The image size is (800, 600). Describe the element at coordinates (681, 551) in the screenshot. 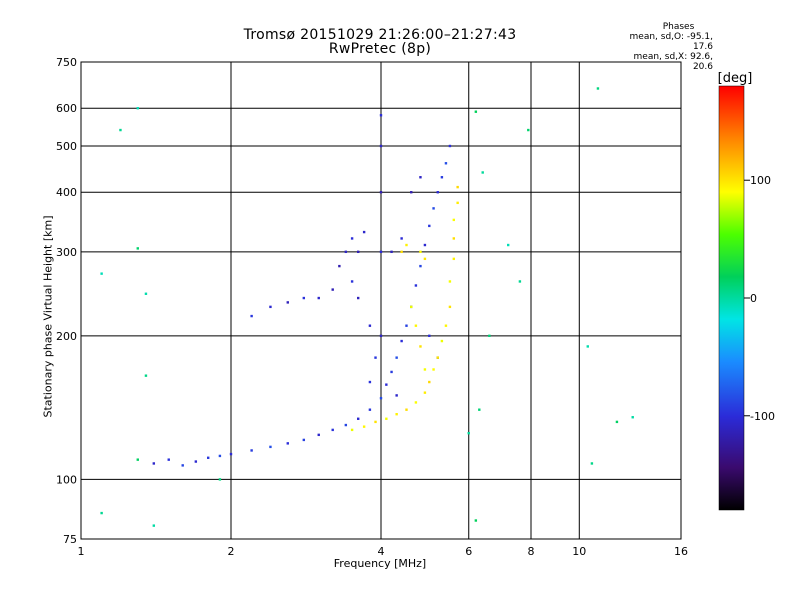

I see `x-tick-label: 16` at that location.